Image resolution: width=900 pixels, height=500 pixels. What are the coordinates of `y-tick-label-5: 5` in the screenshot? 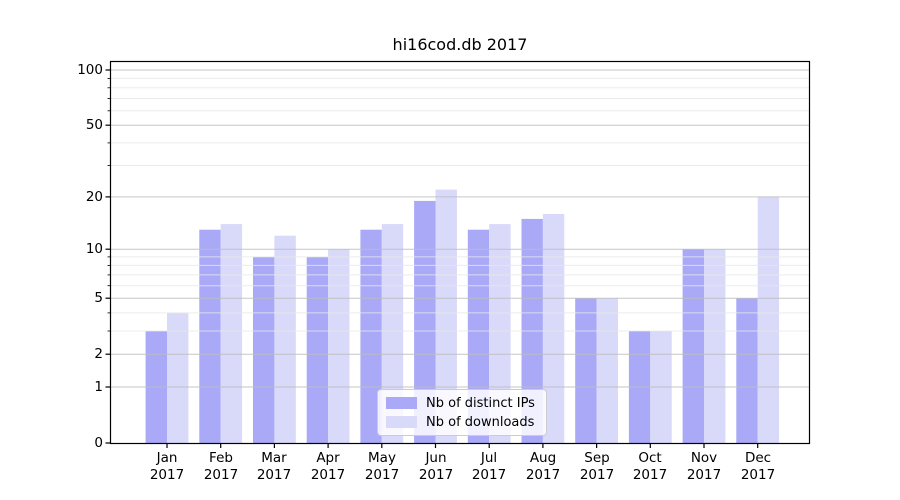 It's located at (98, 298).